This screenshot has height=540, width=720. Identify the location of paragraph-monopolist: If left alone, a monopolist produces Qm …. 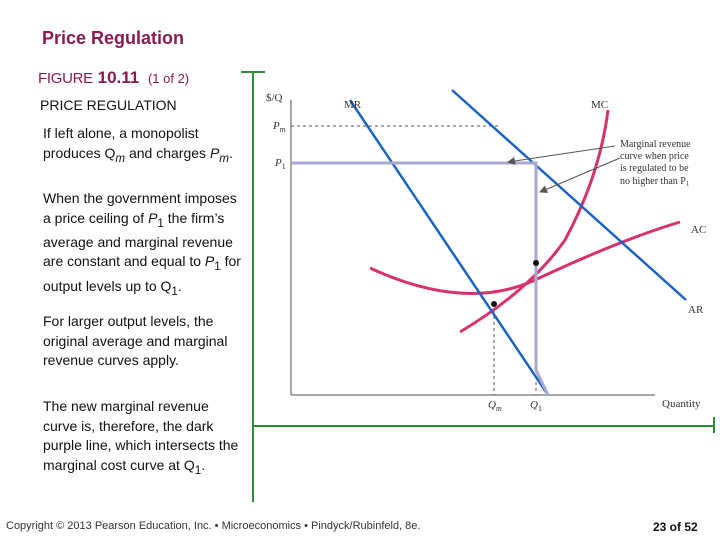
(138, 145).